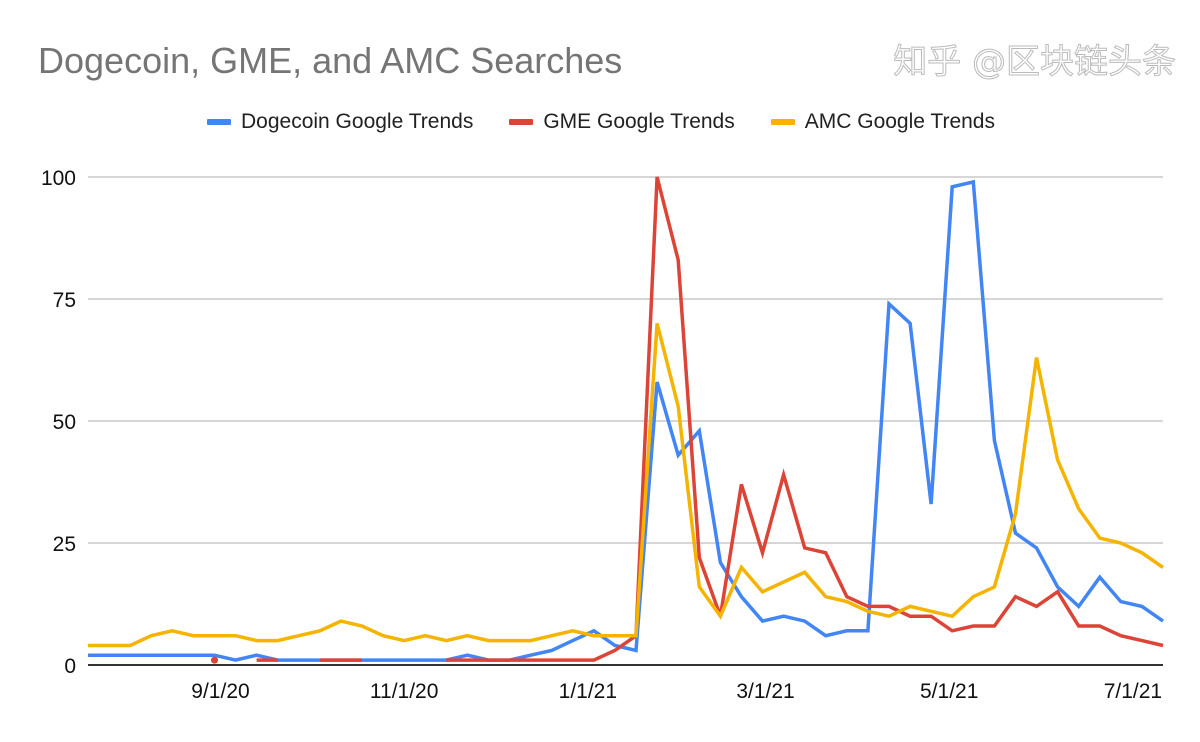 This screenshot has width=1200, height=742. What do you see at coordinates (404, 691) in the screenshot?
I see `x-tick-label: 11/1/20` at bounding box center [404, 691].